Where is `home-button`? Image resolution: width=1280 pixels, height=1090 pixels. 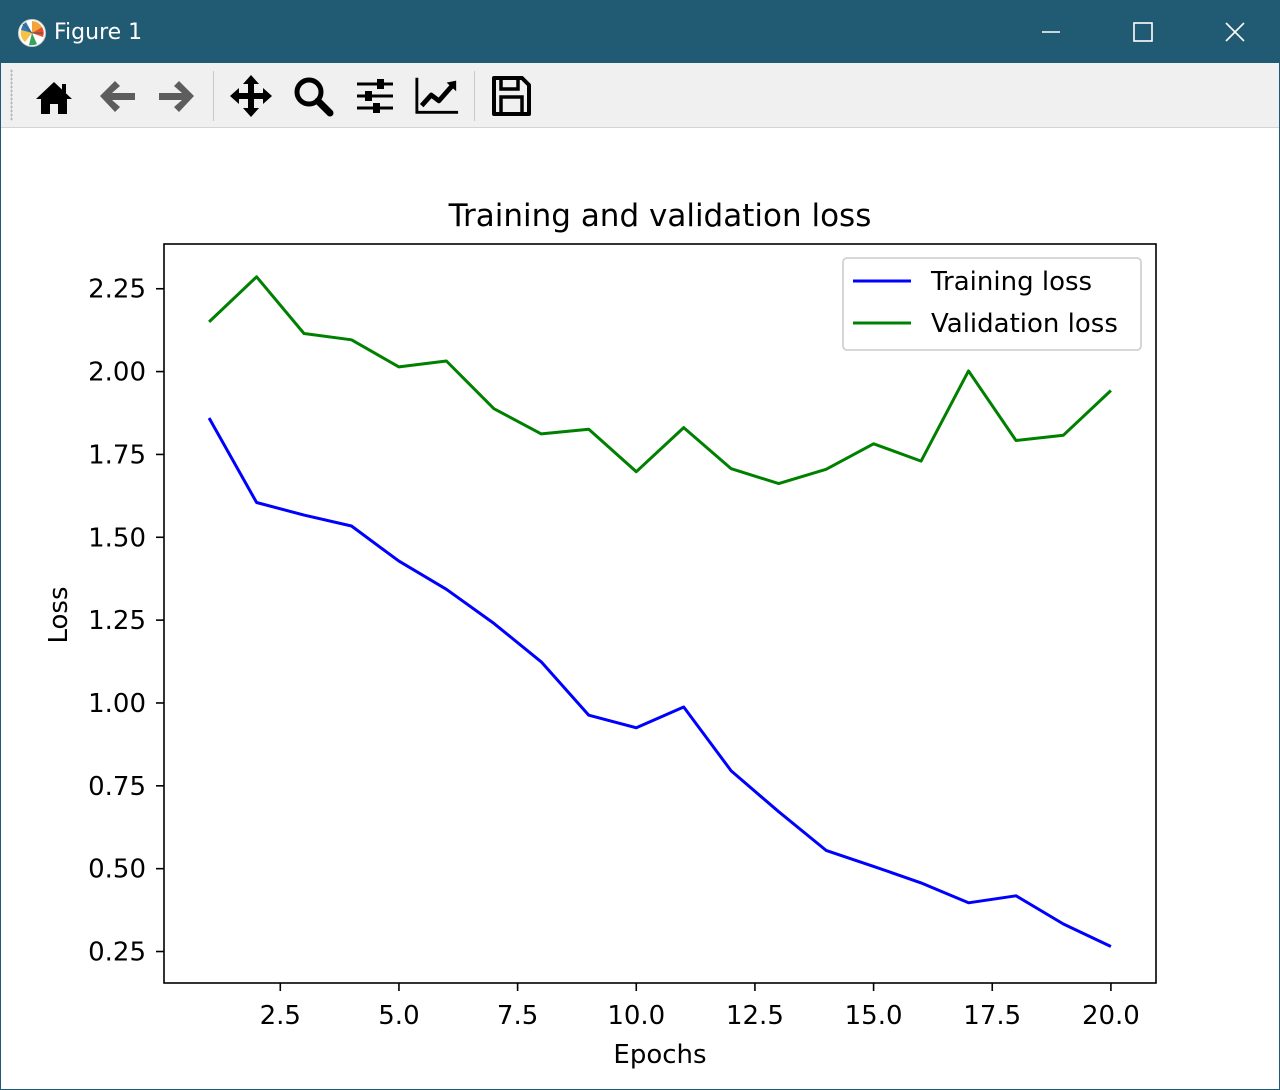
home-button is located at coordinates (54, 96).